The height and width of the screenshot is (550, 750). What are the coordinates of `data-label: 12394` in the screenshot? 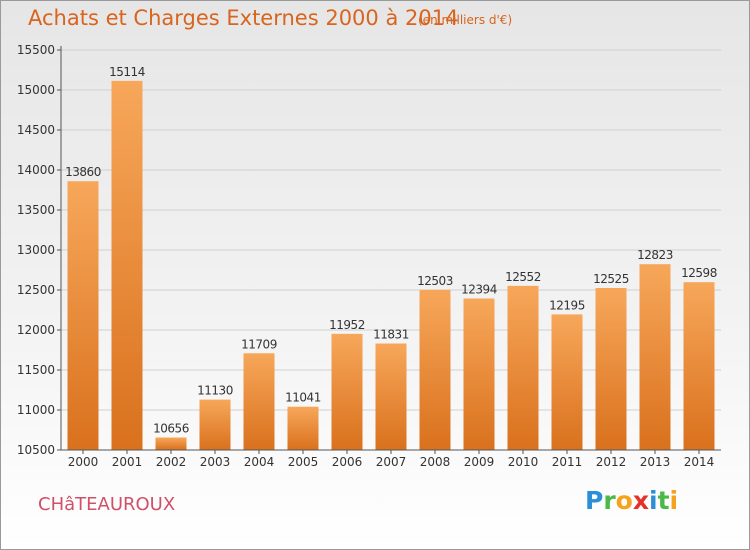 It's located at (479, 289).